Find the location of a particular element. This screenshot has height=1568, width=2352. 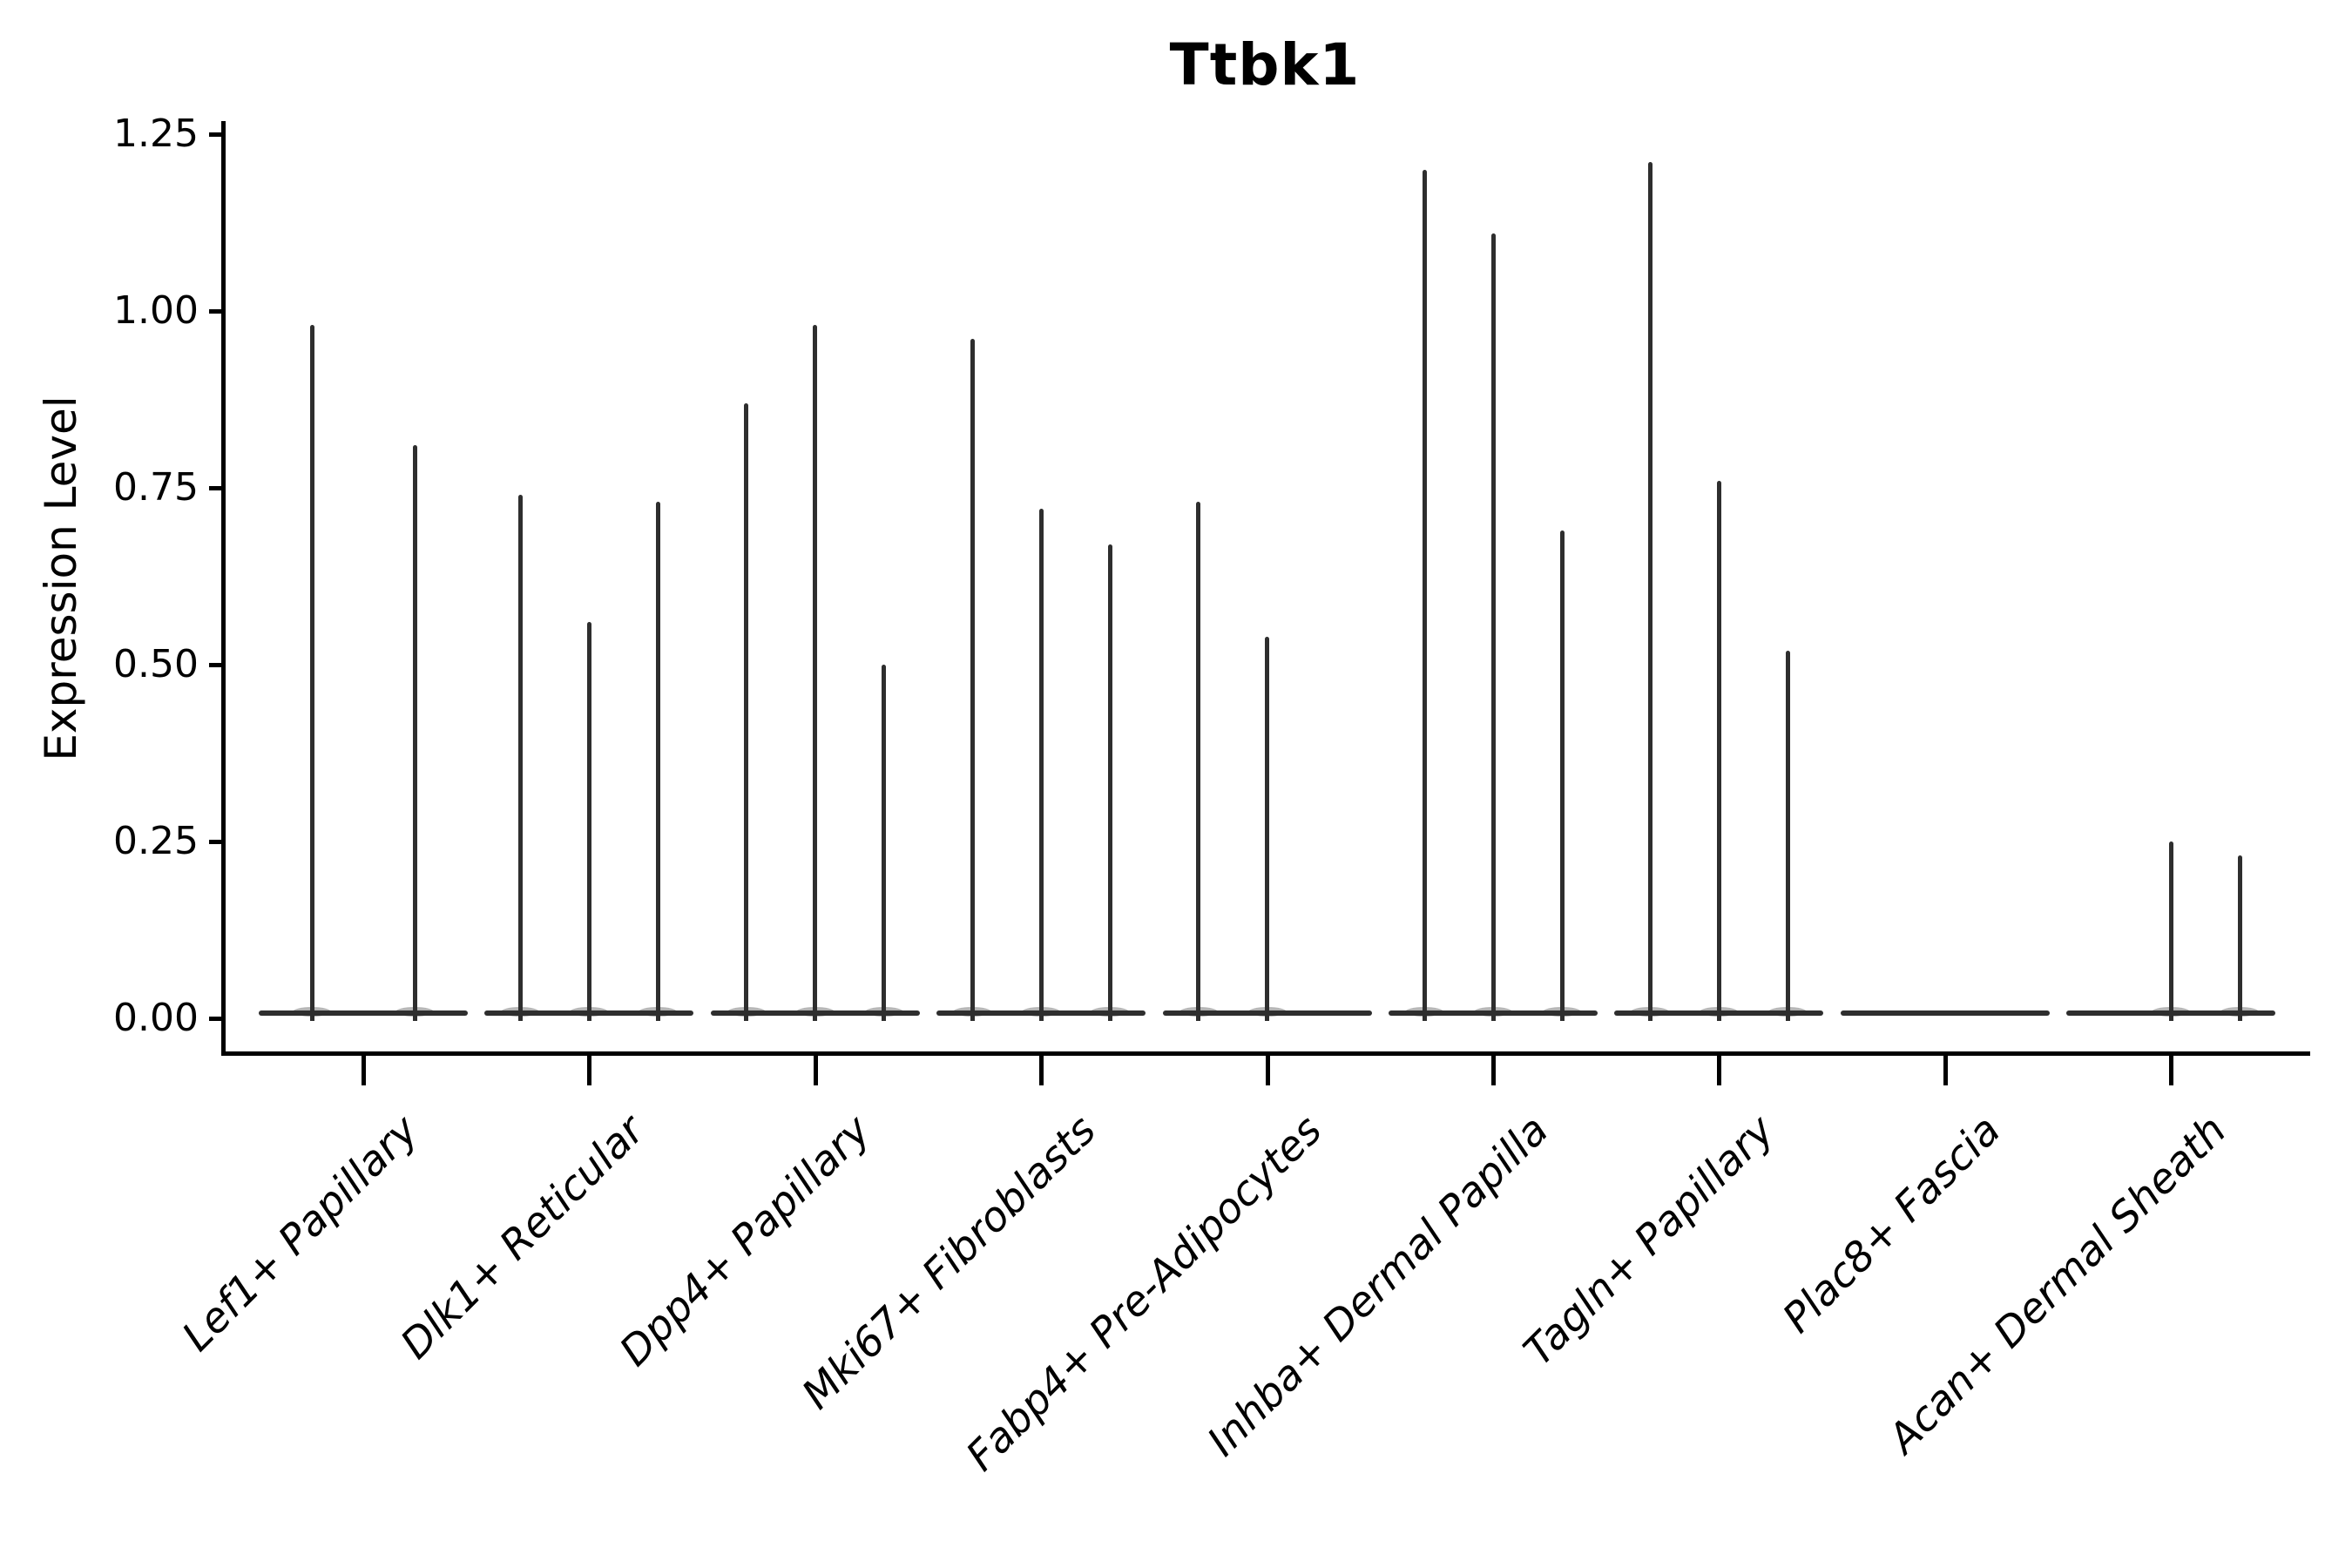

x-tick-label: Plac8+ Fascia is located at coordinates (1892, 1224).